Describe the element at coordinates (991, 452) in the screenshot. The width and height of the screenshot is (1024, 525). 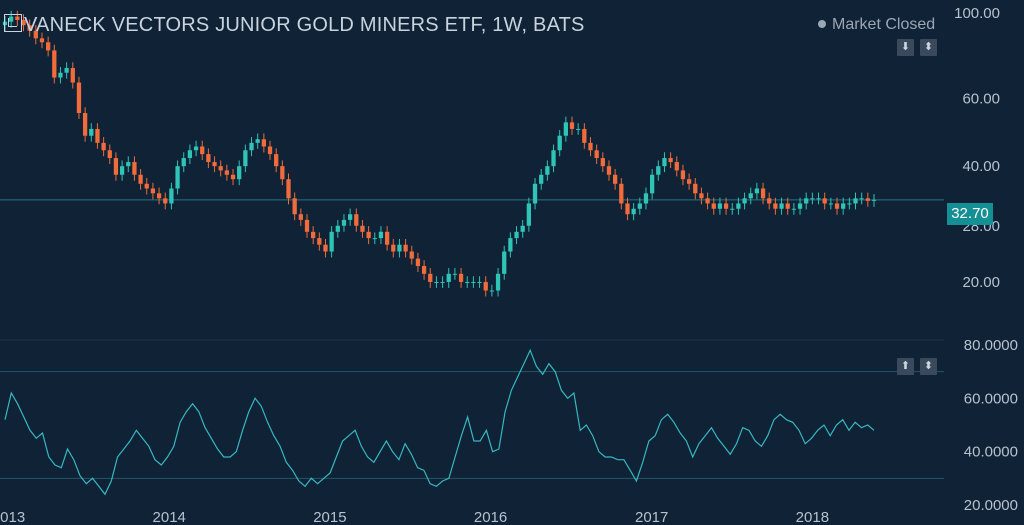
I see `indicator-axis-label: 40.0000` at that location.